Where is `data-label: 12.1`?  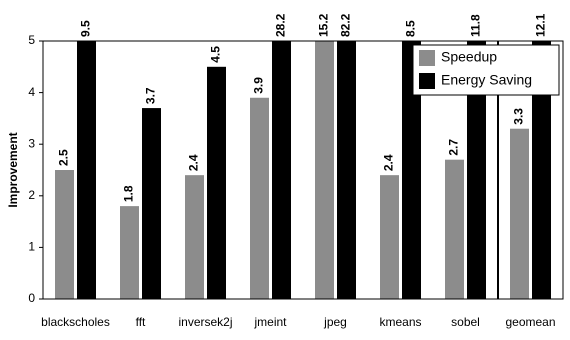 data-label: 12.1 is located at coordinates (541, 25).